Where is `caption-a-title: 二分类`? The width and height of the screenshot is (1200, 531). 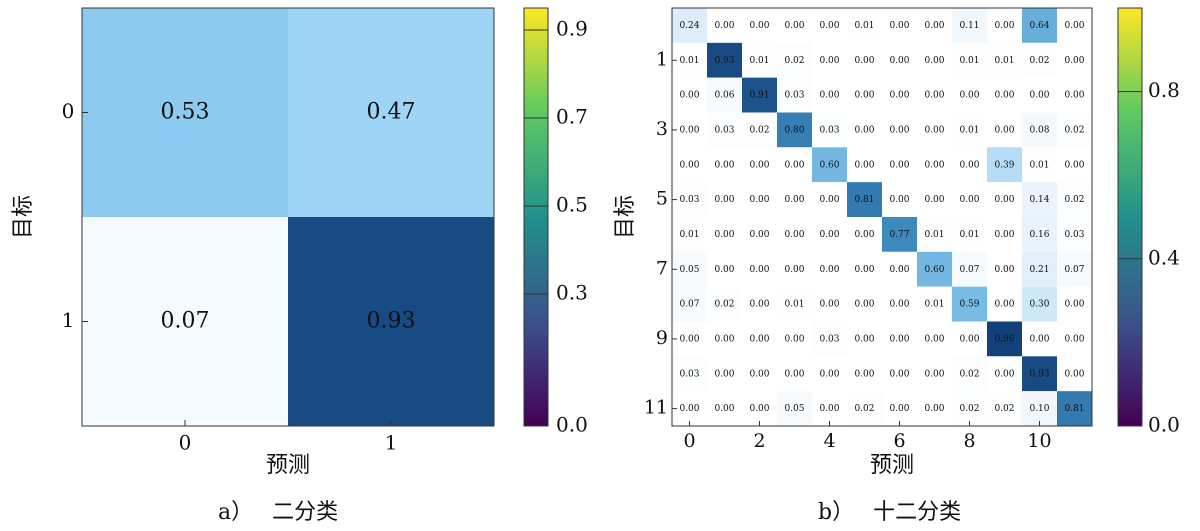 caption-a-title: 二分类 is located at coordinates (305, 512).